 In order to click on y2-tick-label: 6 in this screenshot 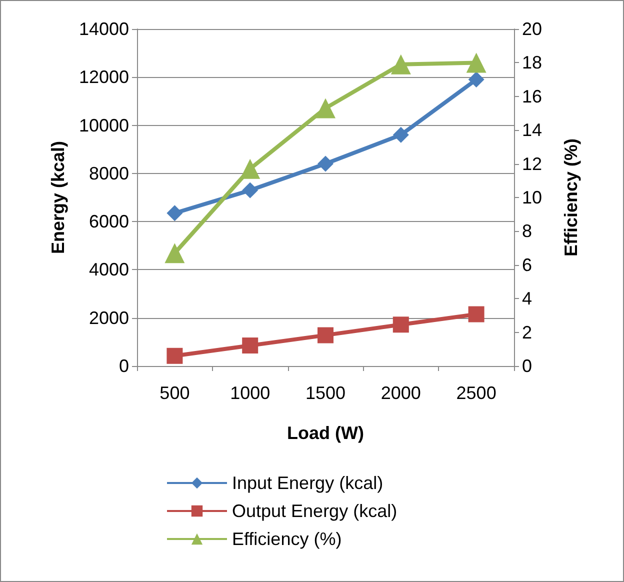, I will do `click(527, 264)`.